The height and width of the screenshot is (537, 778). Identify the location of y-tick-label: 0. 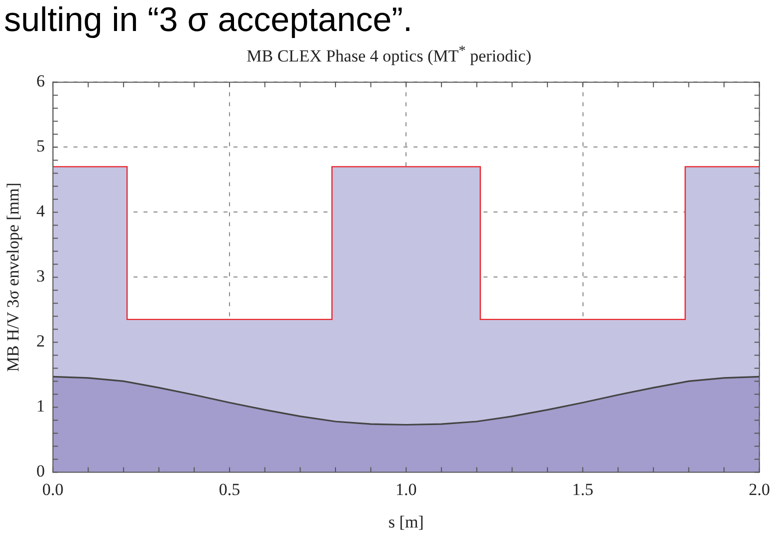
(40, 471).